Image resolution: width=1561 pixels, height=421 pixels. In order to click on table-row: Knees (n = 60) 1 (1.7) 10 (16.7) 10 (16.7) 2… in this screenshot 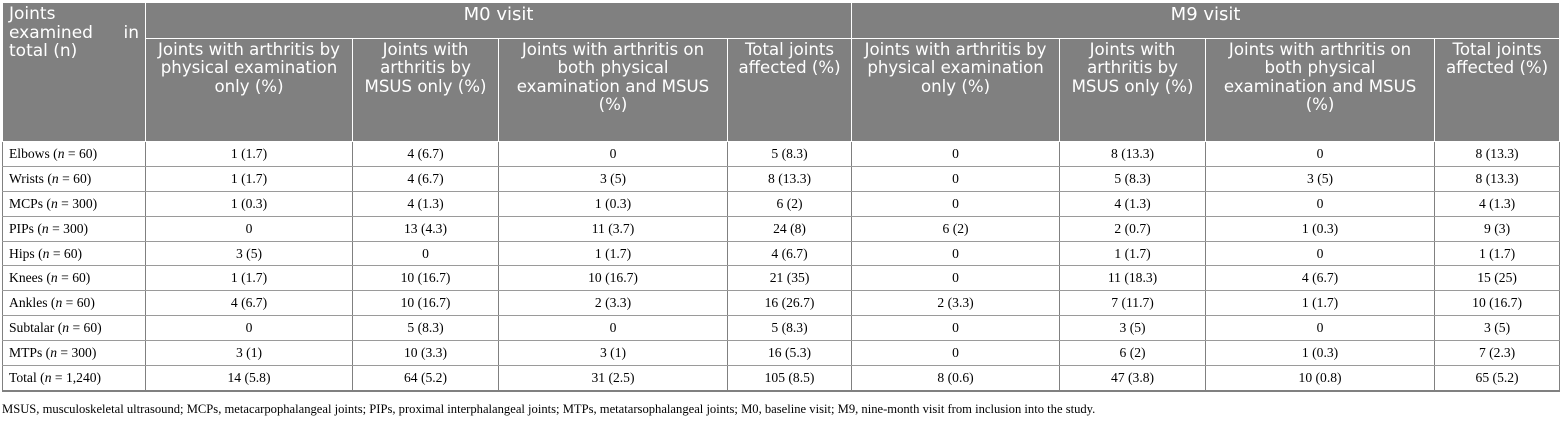, I will do `click(781, 278)`.